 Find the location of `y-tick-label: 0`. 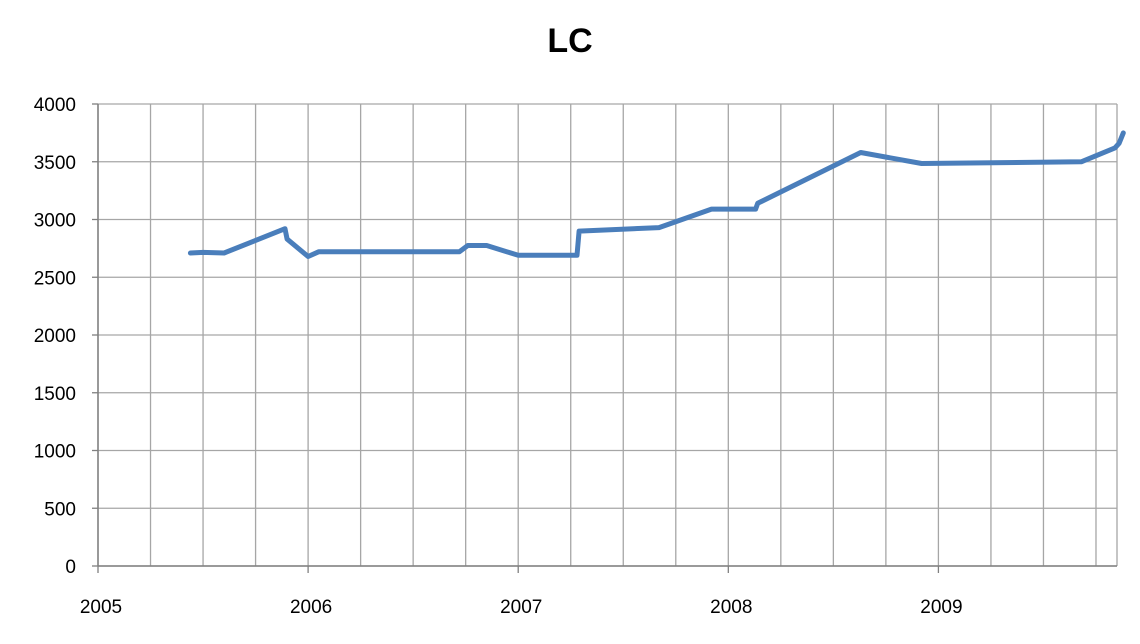

y-tick-label: 0 is located at coordinates (70, 567).